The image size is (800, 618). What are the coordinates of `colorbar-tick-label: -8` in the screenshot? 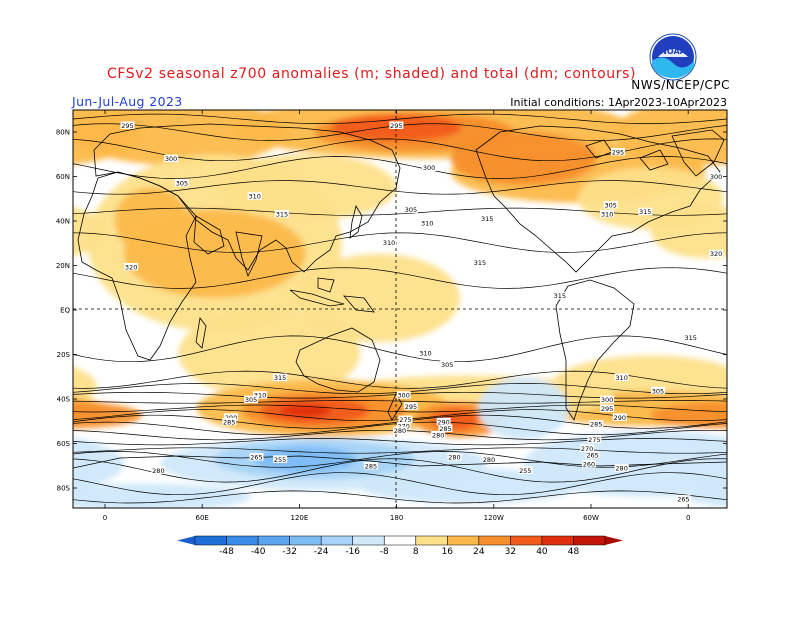 It's located at (384, 552).